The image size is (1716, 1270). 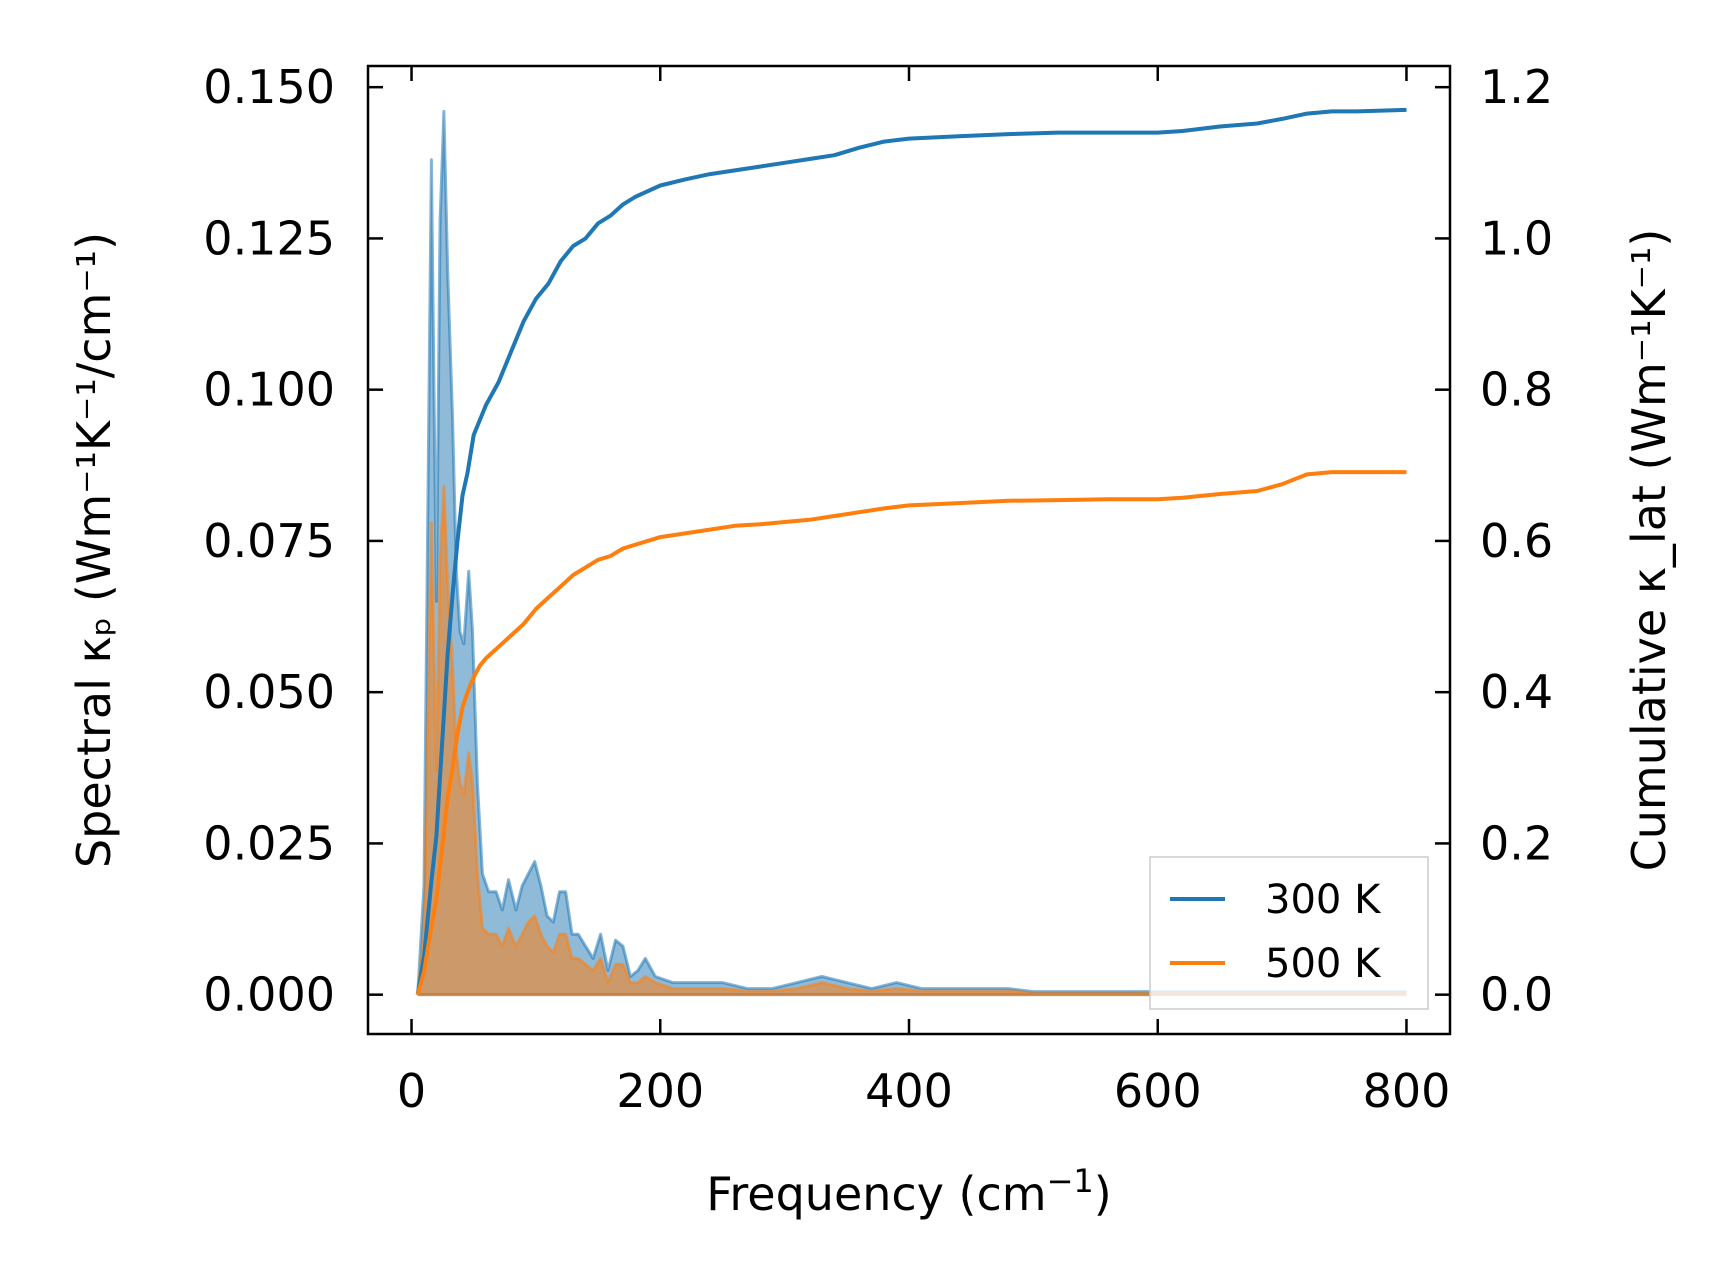 What do you see at coordinates (269, 238) in the screenshot?
I see `y-left-tick-label: 0.125` at bounding box center [269, 238].